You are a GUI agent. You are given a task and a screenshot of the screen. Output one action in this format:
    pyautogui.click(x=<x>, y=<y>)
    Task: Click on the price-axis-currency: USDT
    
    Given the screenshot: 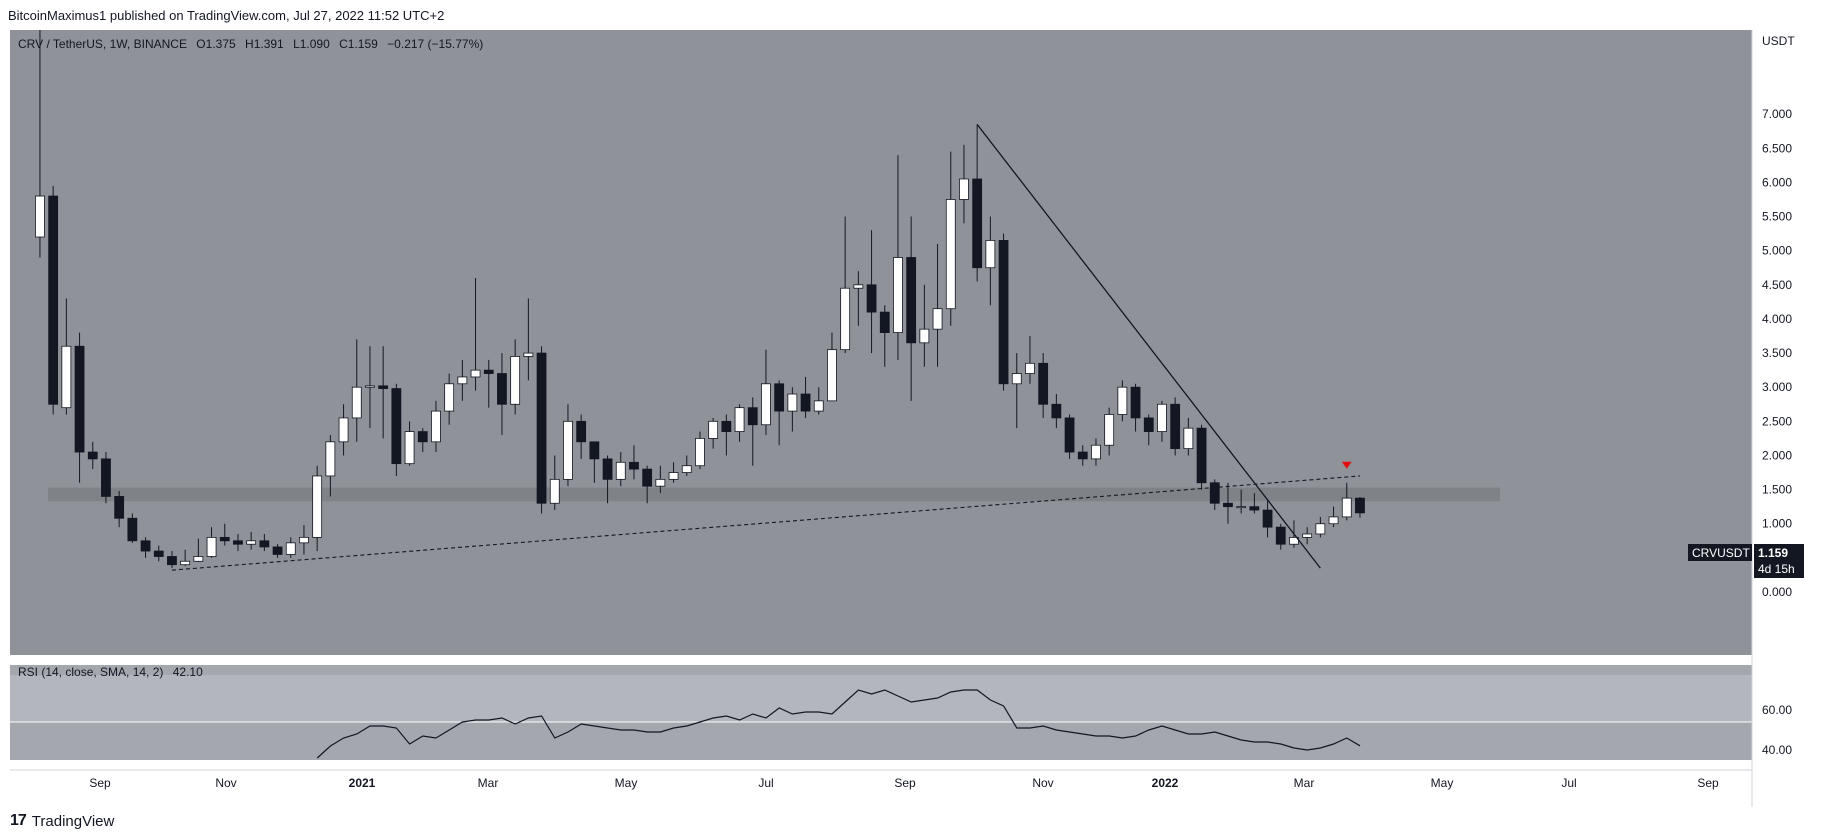 What is the action you would take?
    pyautogui.click(x=1778, y=41)
    